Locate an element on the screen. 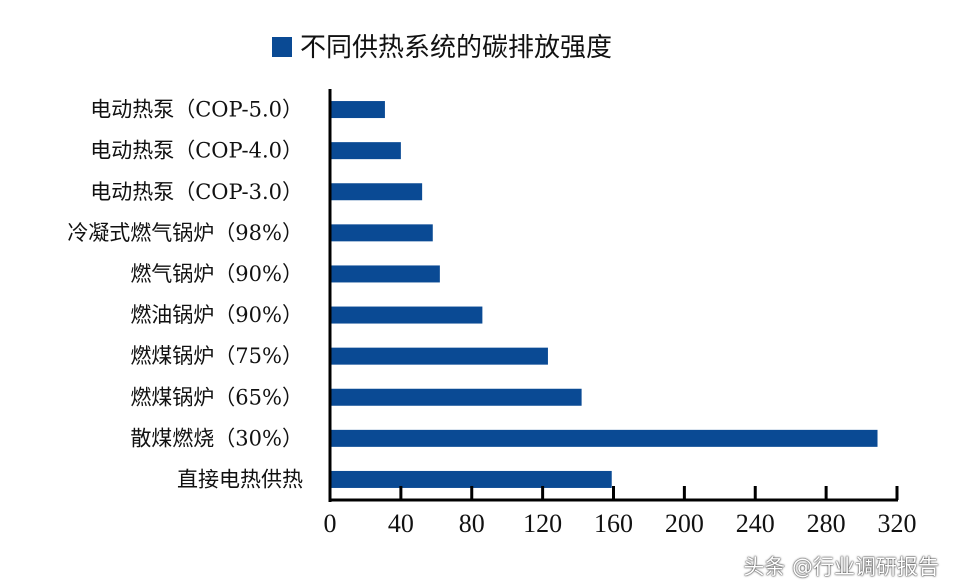 This screenshot has height=582, width=953. x-tick-label: 0 is located at coordinates (330, 523).